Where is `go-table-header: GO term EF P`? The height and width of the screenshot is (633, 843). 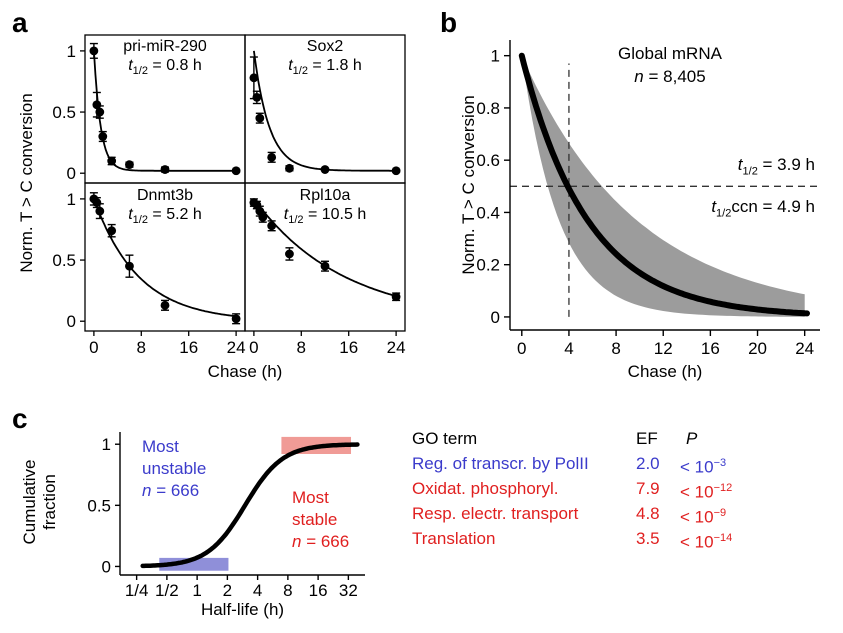
go-table-header: GO term EF P is located at coordinates (591, 438).